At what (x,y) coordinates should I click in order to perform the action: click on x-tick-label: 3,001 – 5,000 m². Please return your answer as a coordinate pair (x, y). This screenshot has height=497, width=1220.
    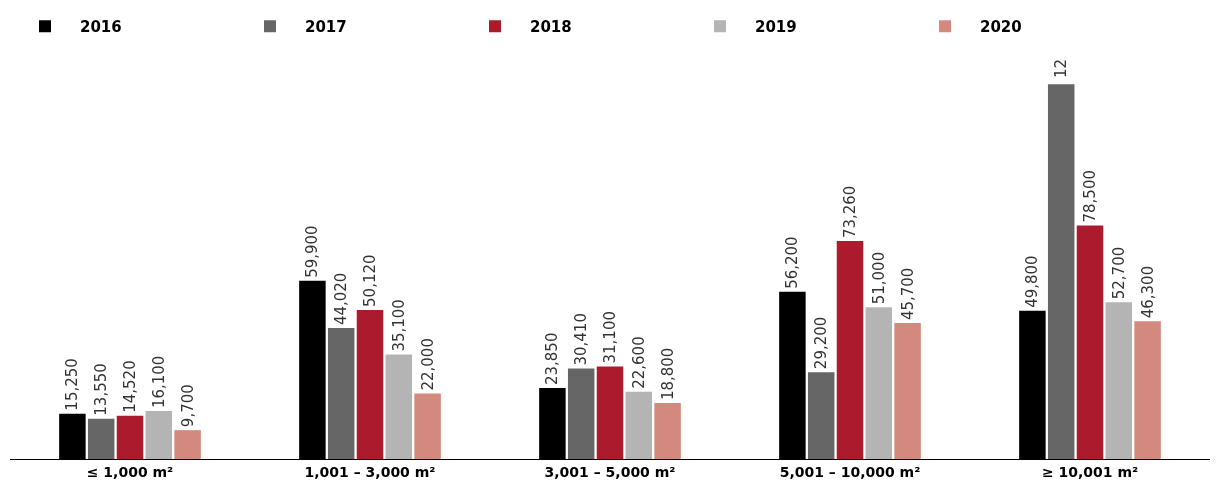
    Looking at the image, I should click on (610, 471).